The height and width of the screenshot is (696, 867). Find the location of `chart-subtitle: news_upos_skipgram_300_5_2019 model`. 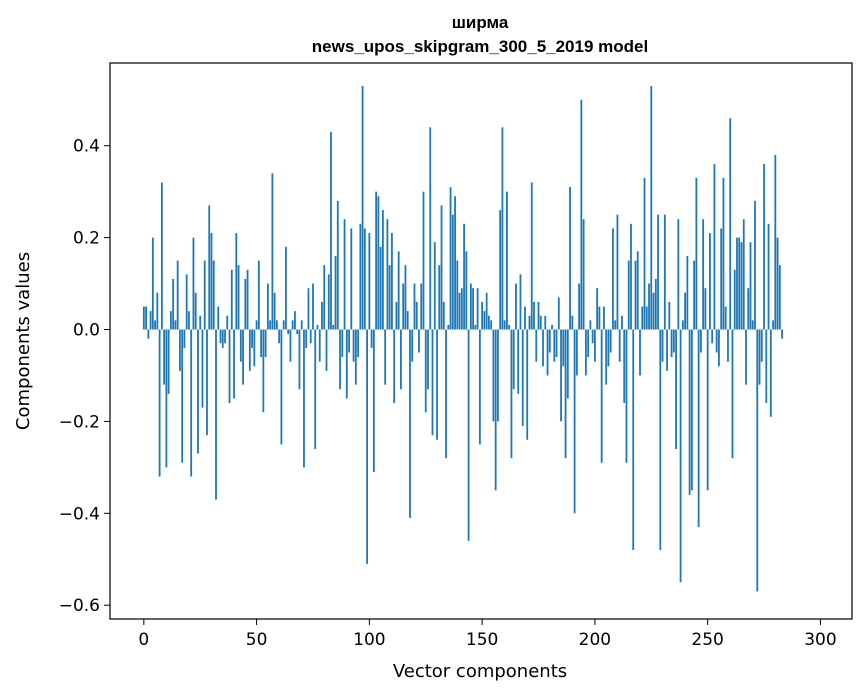

chart-subtitle: news_upos_skipgram_300_5_2019 model is located at coordinates (480, 46).